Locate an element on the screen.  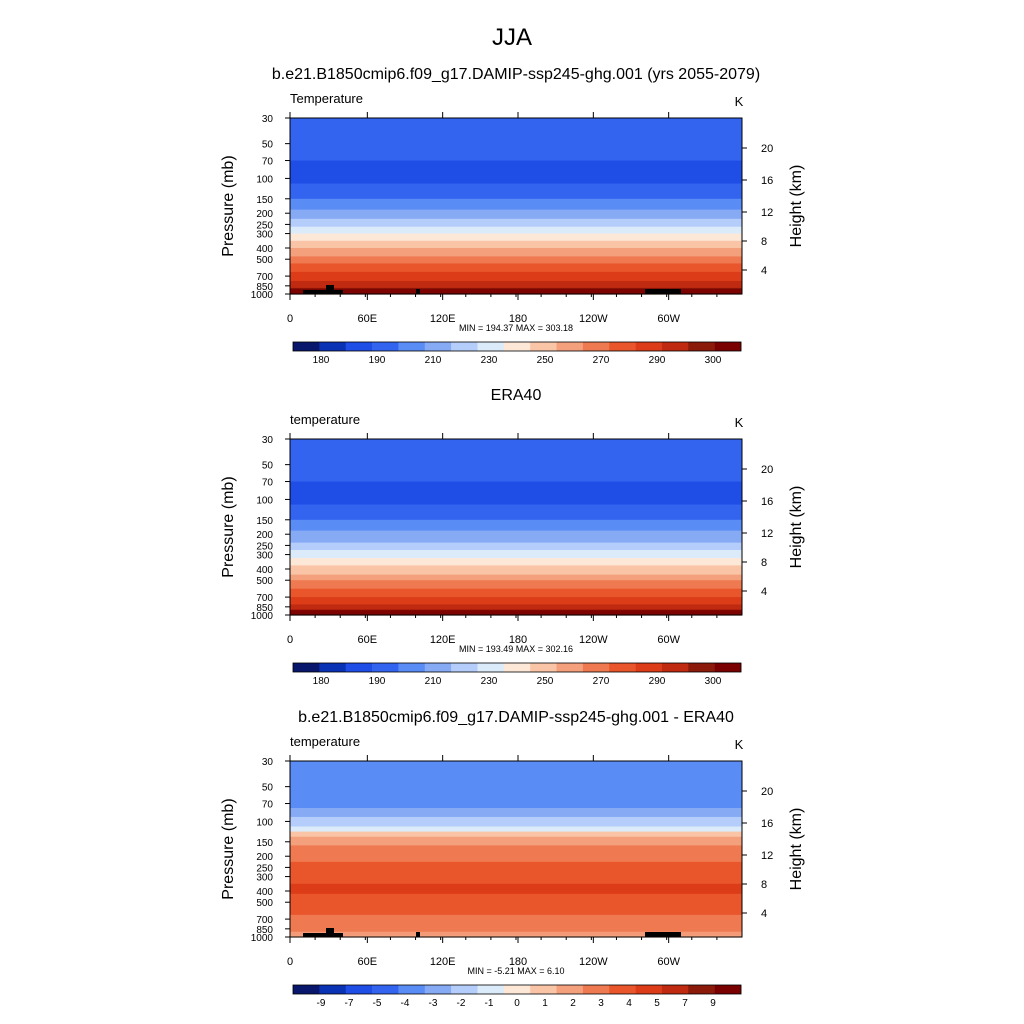
colorbar-label: 190 is located at coordinates (377, 360).